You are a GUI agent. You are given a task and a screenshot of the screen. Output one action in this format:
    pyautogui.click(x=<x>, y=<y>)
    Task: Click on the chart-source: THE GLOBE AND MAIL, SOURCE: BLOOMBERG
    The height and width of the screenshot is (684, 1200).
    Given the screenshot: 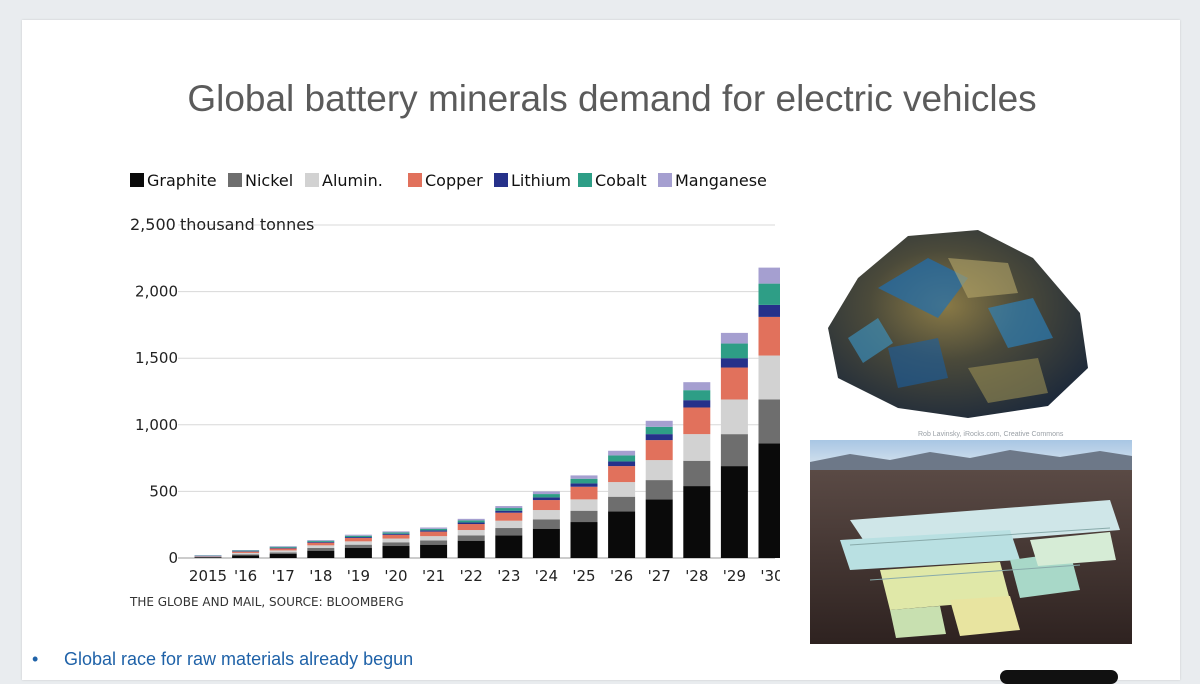 What is the action you would take?
    pyautogui.click(x=266, y=602)
    